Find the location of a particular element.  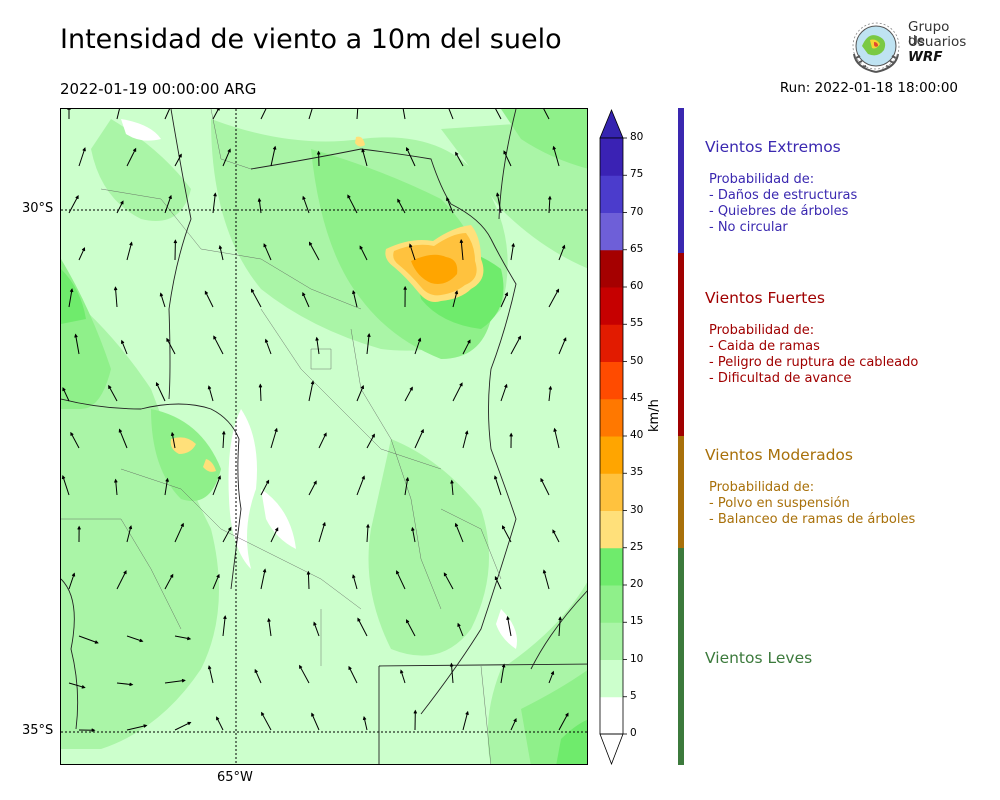

colorbar-tick-label: 50 is located at coordinates (637, 360).